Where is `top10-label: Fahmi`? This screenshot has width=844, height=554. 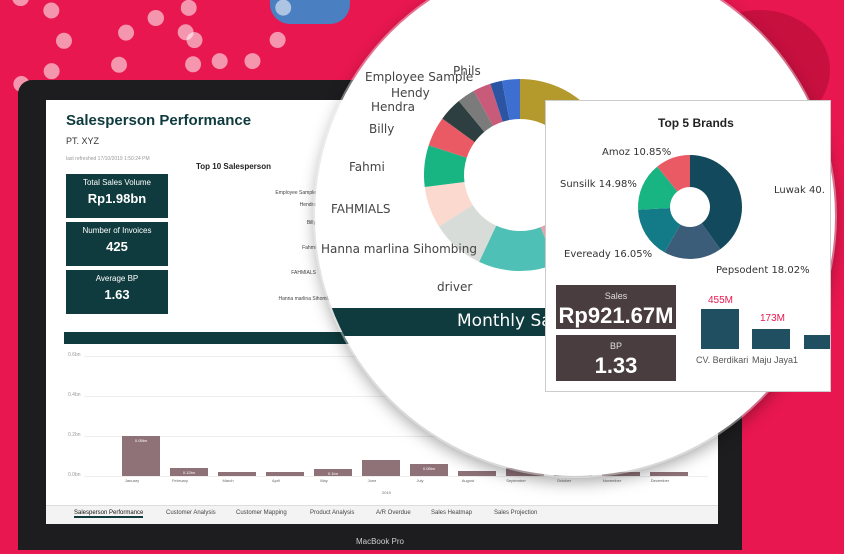 top10-label: Fahmi is located at coordinates (309, 248).